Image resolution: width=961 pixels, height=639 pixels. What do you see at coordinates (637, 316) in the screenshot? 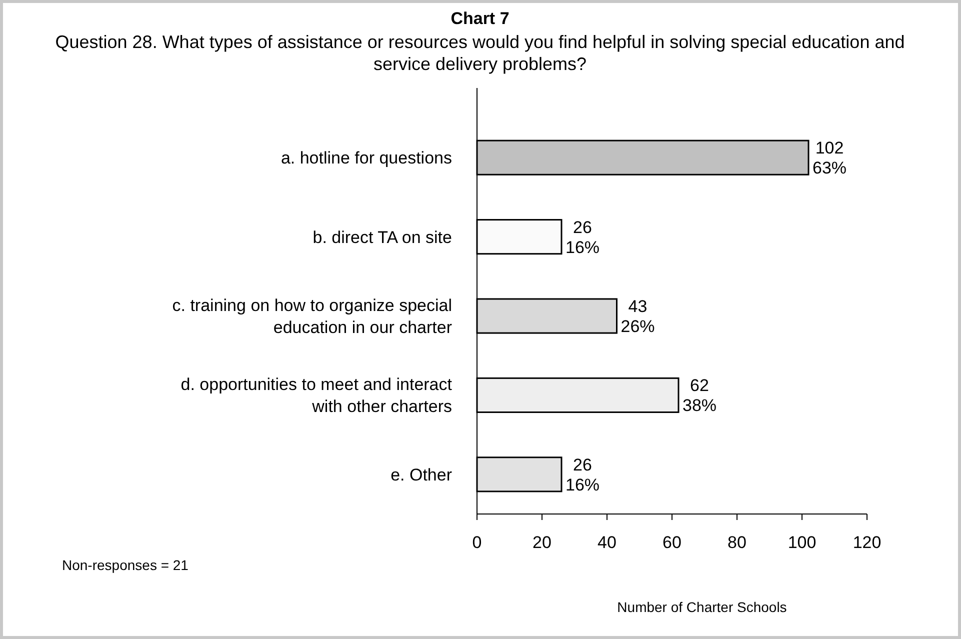
I see `data-label: 43 26%` at bounding box center [637, 316].